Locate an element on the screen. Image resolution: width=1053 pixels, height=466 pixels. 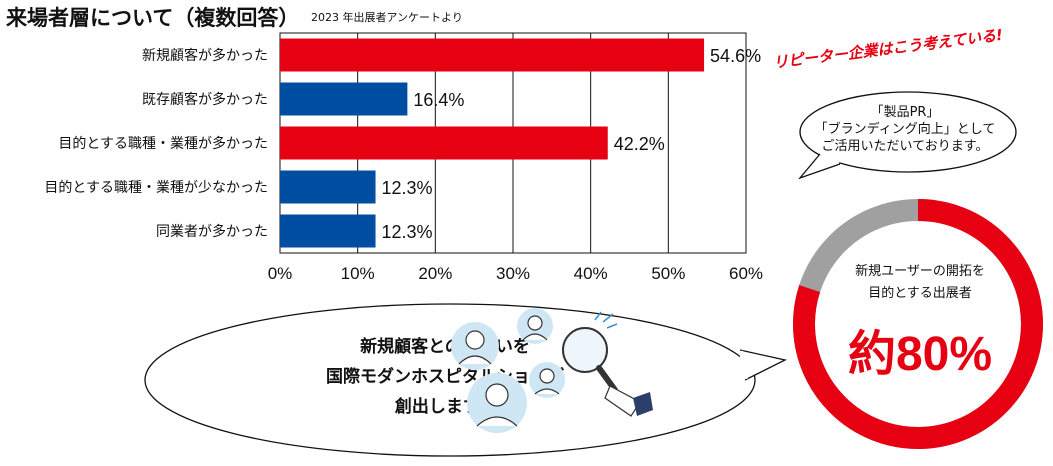
category-label: 目的とする職種・業種が多かった is located at coordinates (163, 143).